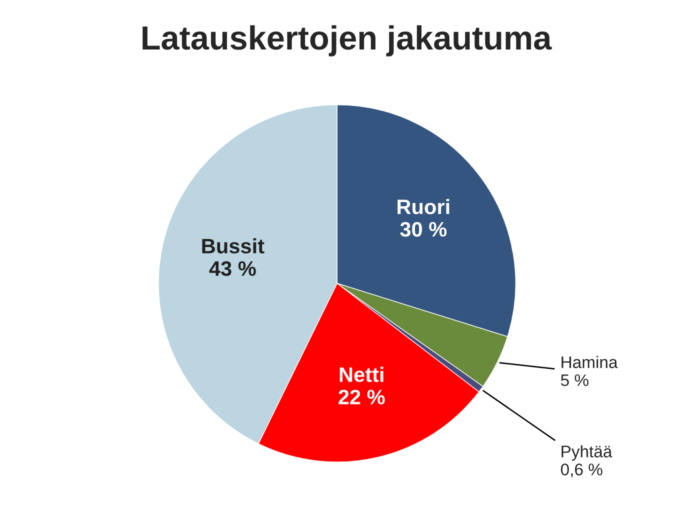 Image resolution: width=692 pixels, height=506 pixels. I want to click on slice-label: Hamina, so click(590, 362).